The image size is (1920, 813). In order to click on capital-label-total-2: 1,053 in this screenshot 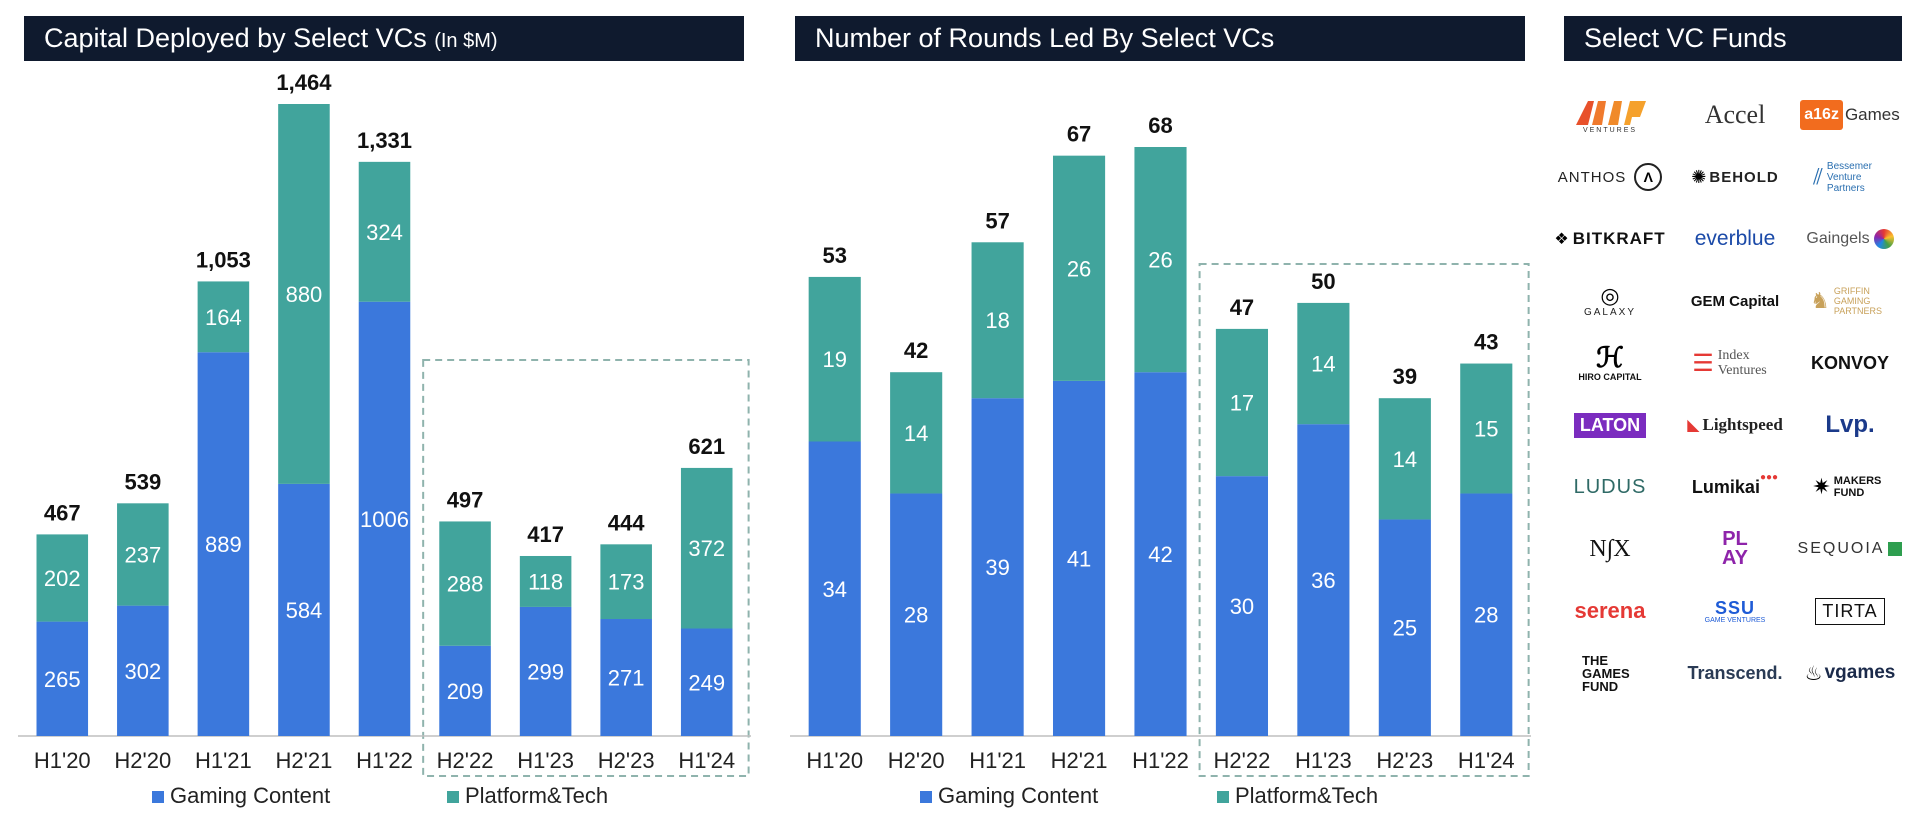, I will do `click(223, 259)`.